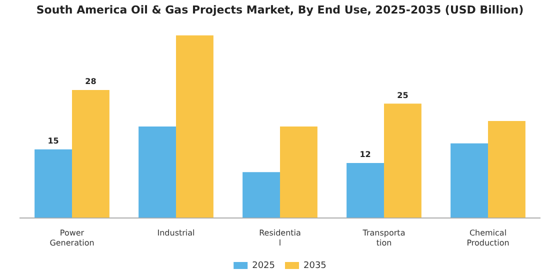 The width and height of the screenshot is (560, 280). Describe the element at coordinates (280, 9) in the screenshot. I see `chart-title: South America Oil & Gas Projects Market, By End Use, 2025-2035 (USD Billion)` at that location.